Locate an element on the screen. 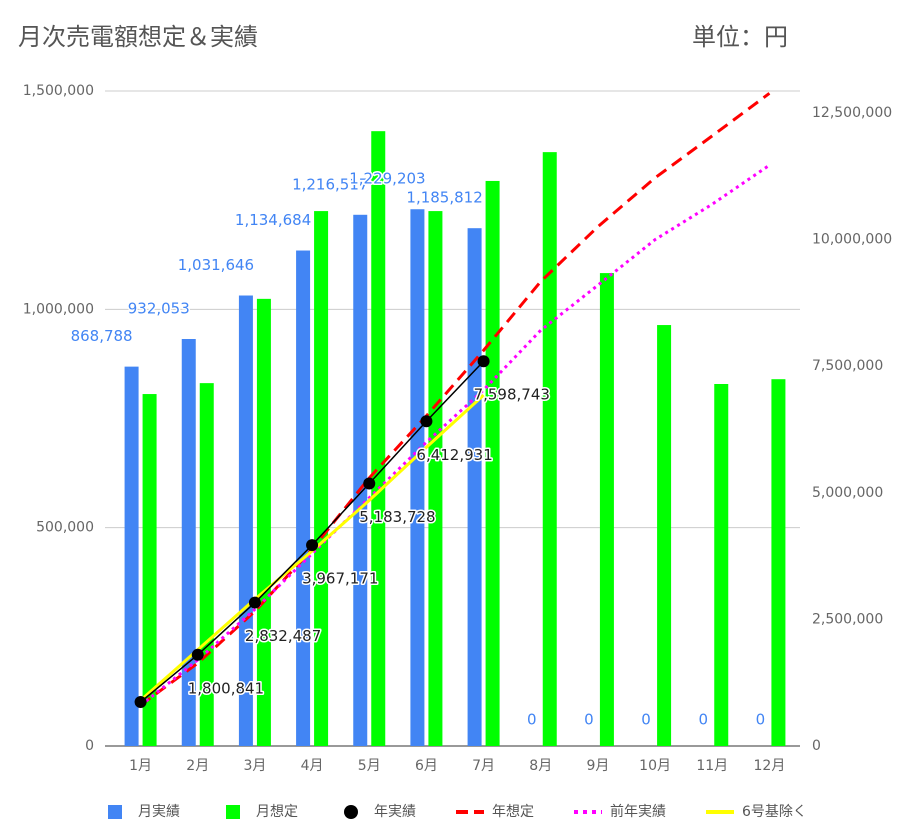 The width and height of the screenshot is (919, 835). legend-label: 月実績 is located at coordinates (159, 812).